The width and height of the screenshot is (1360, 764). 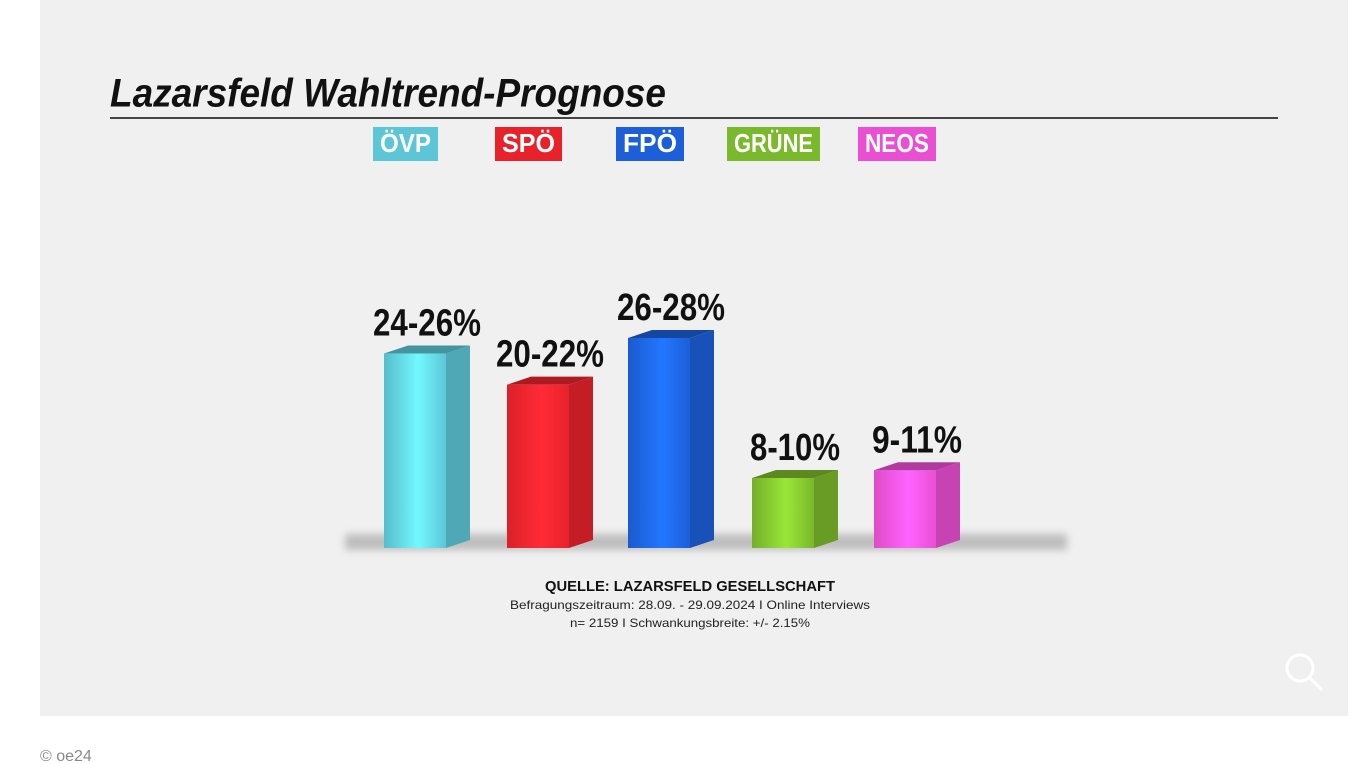 I want to click on legend-label: FPÖ, so click(x=650, y=143).